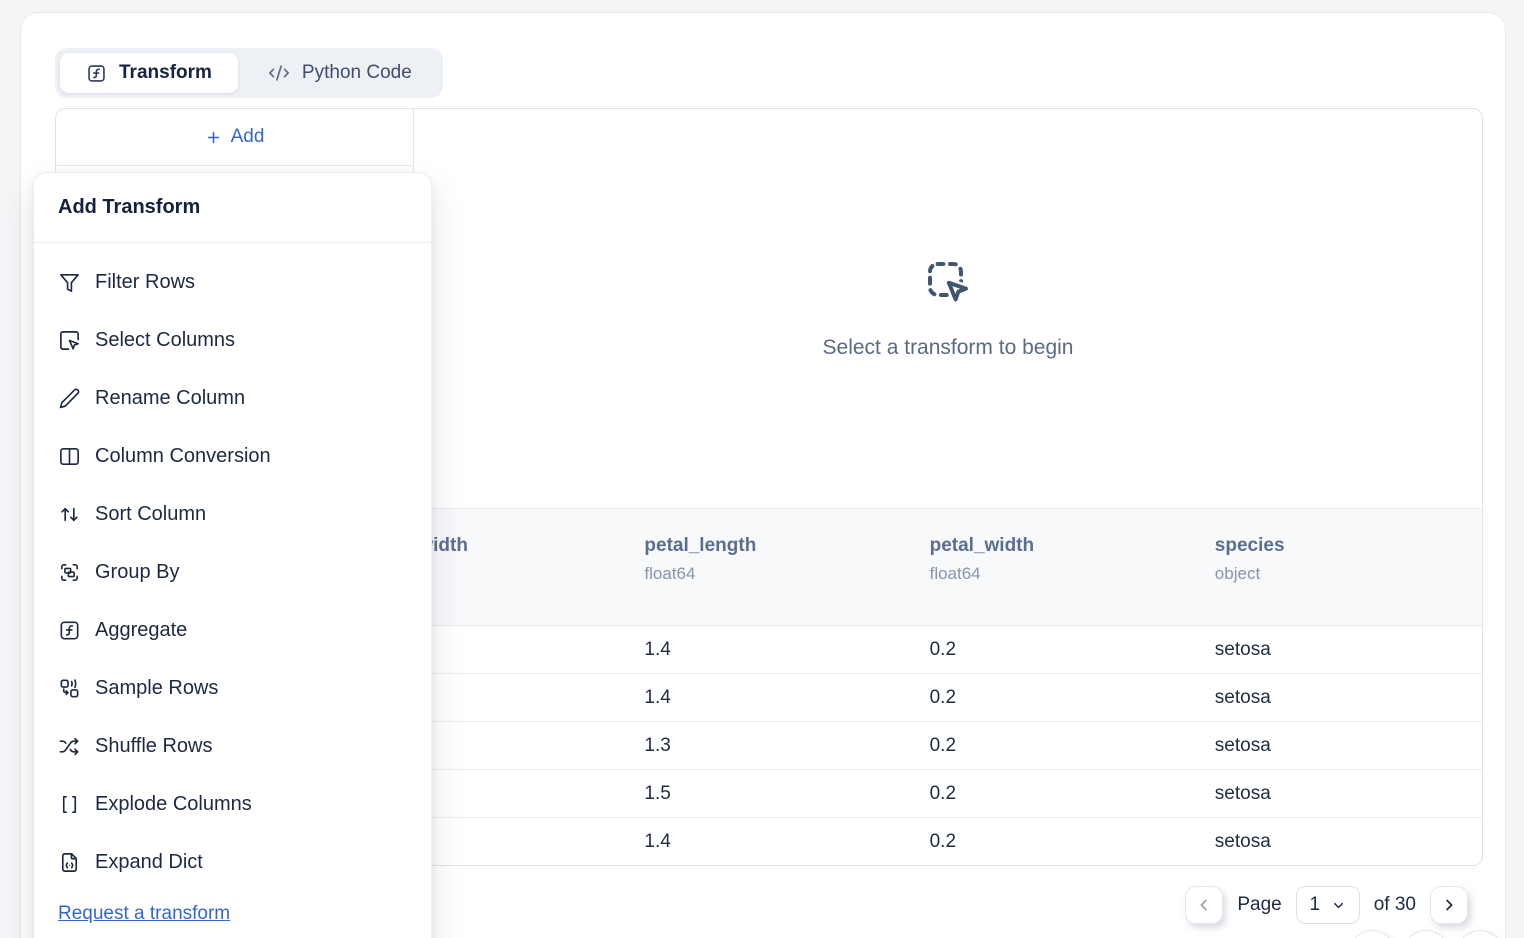 This screenshot has width=1524, height=938. I want to click on add-row: Add, so click(234, 137).